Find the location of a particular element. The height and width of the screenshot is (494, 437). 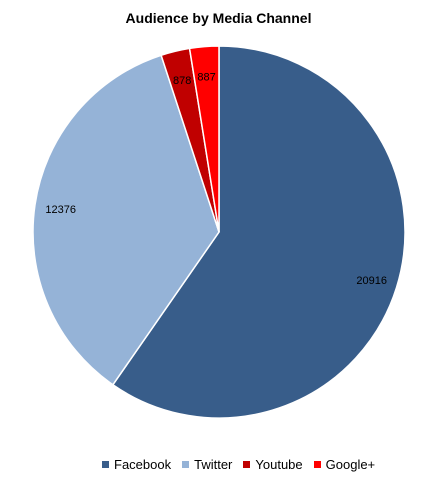

chart-legend: Facebook Twitter Youtube Google+ is located at coordinates (244, 464).